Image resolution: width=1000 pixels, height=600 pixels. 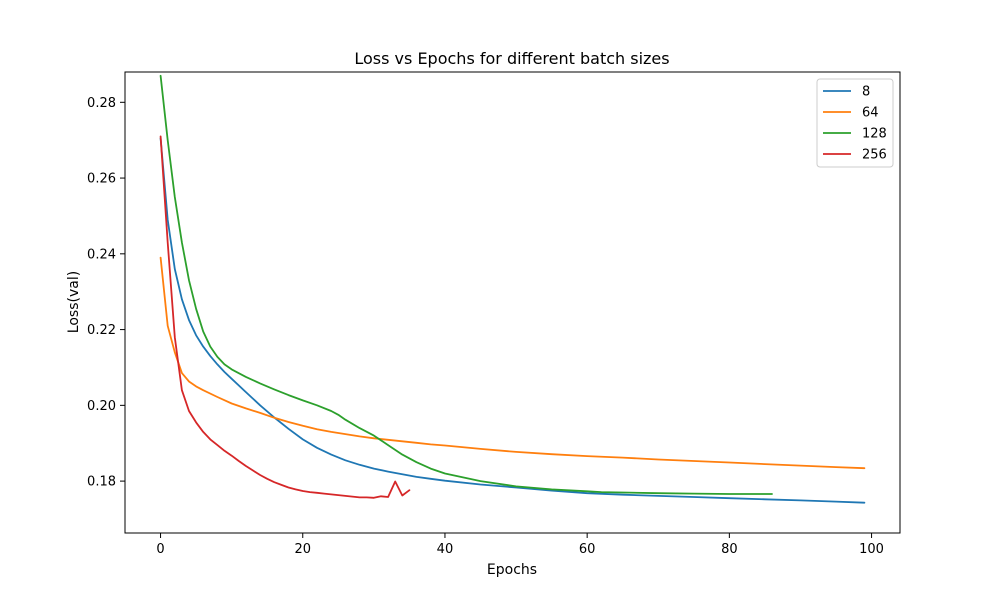 I want to click on legend-label-128: 128, so click(x=874, y=134).